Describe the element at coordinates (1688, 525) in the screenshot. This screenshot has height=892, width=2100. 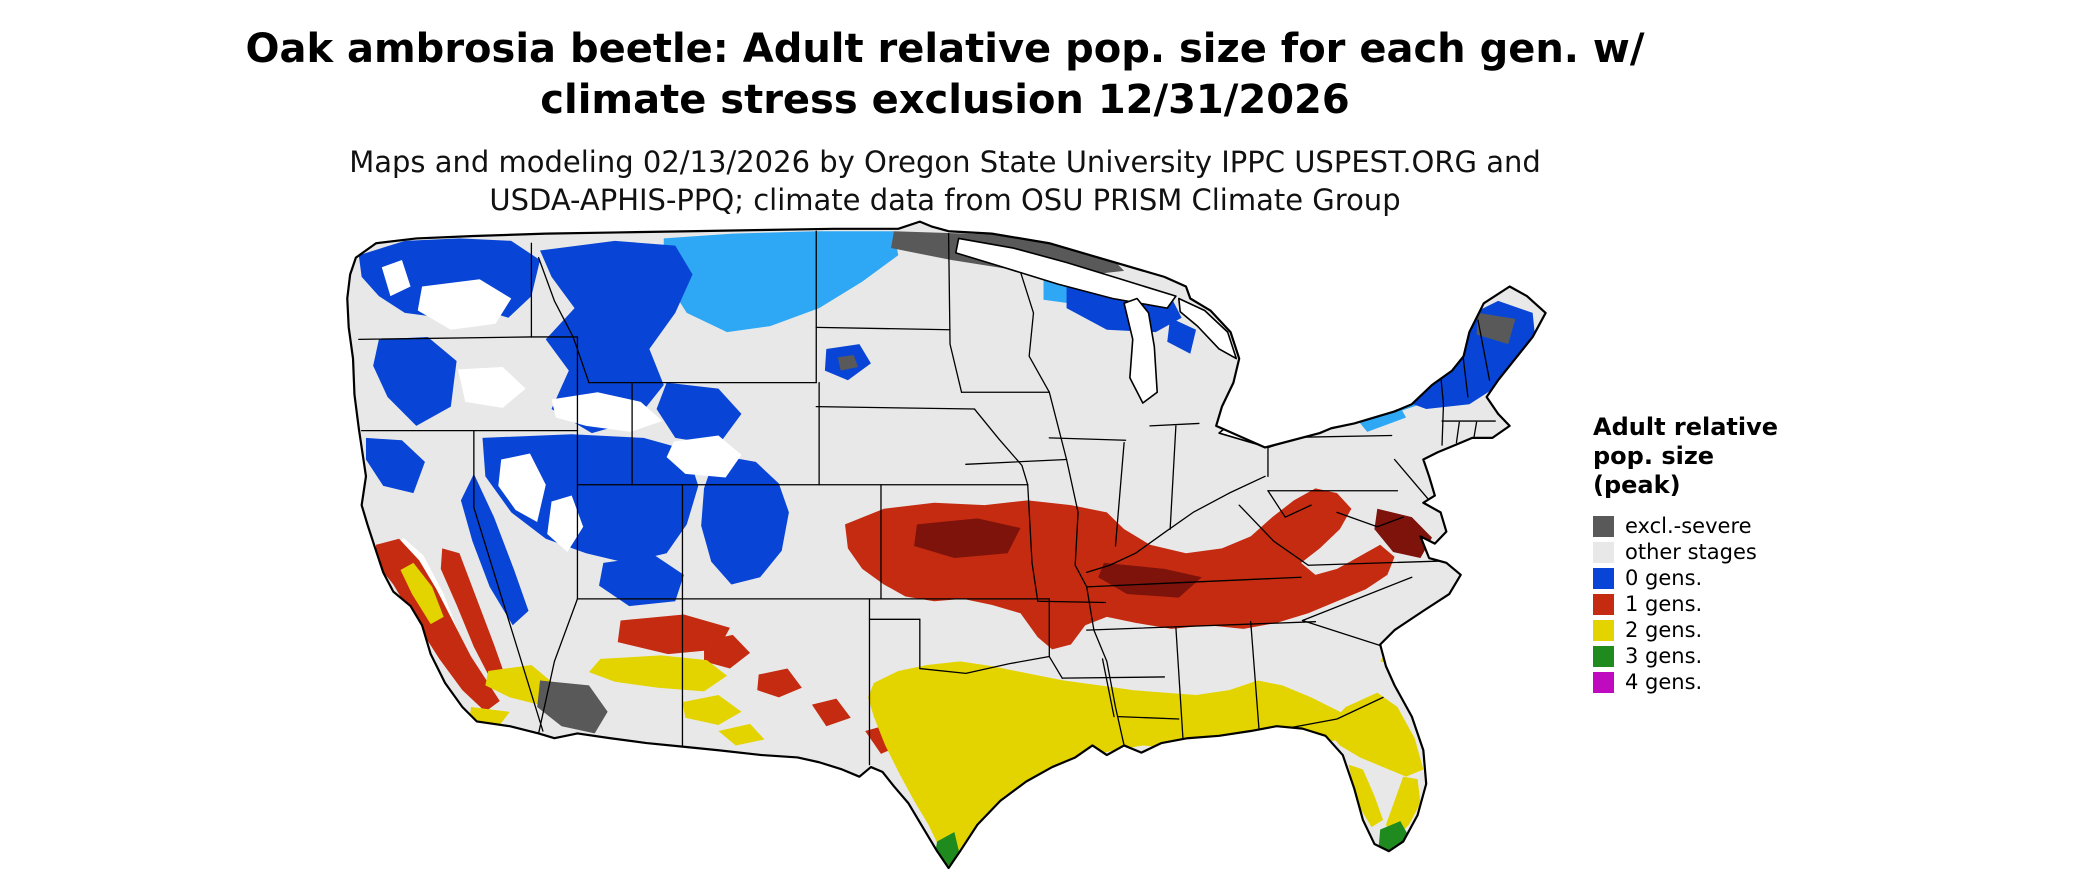
I see `legend-label: excl.-severe` at that location.